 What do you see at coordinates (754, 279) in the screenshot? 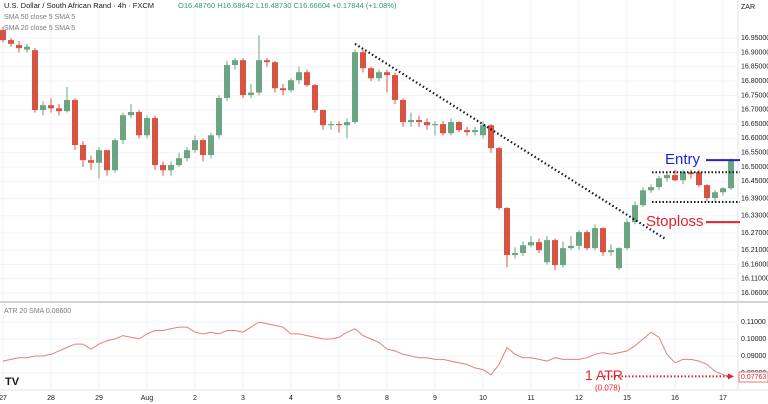
I see `y-tick-label: 16.11000` at bounding box center [754, 279].